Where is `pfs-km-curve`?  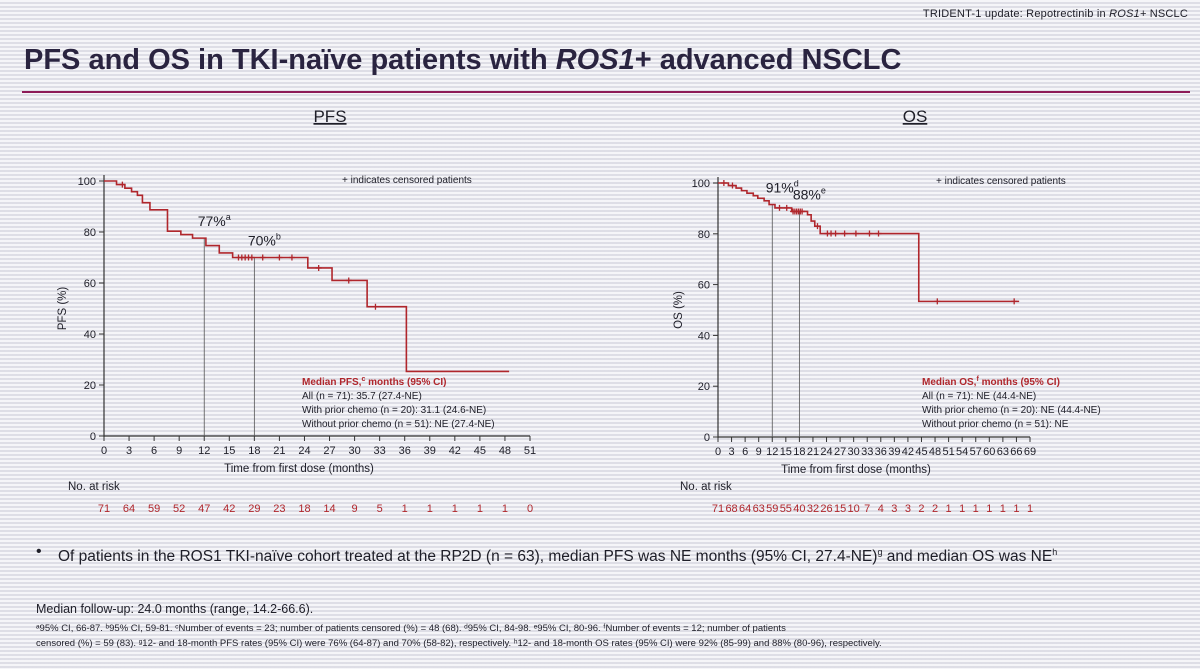
pfs-km-curve is located at coordinates (307, 276).